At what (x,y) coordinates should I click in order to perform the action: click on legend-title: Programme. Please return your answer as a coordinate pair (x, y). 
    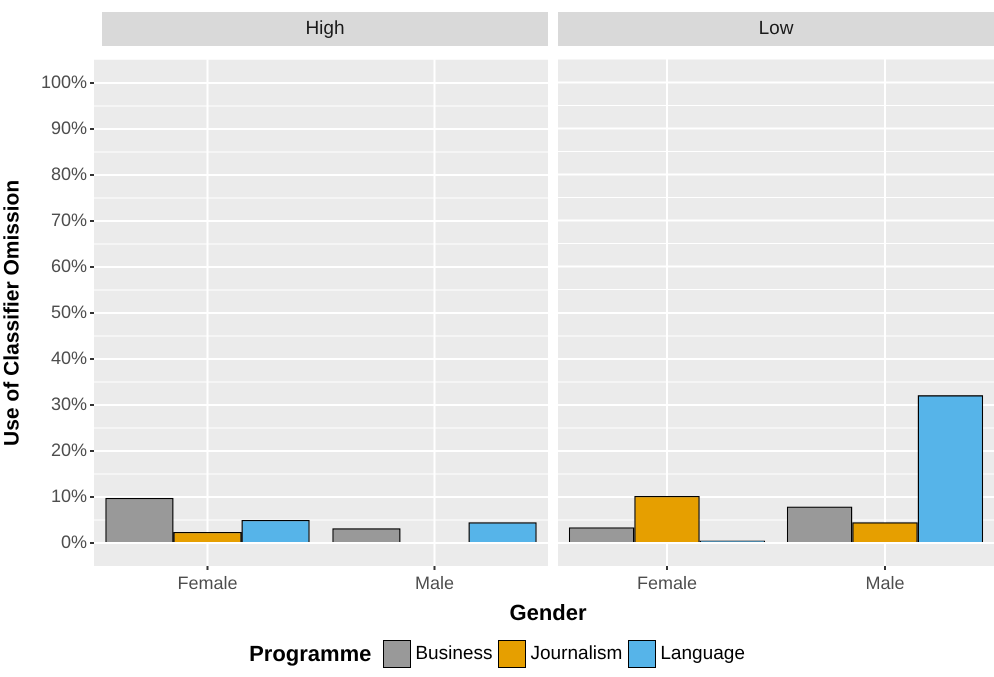
    Looking at the image, I should click on (310, 654).